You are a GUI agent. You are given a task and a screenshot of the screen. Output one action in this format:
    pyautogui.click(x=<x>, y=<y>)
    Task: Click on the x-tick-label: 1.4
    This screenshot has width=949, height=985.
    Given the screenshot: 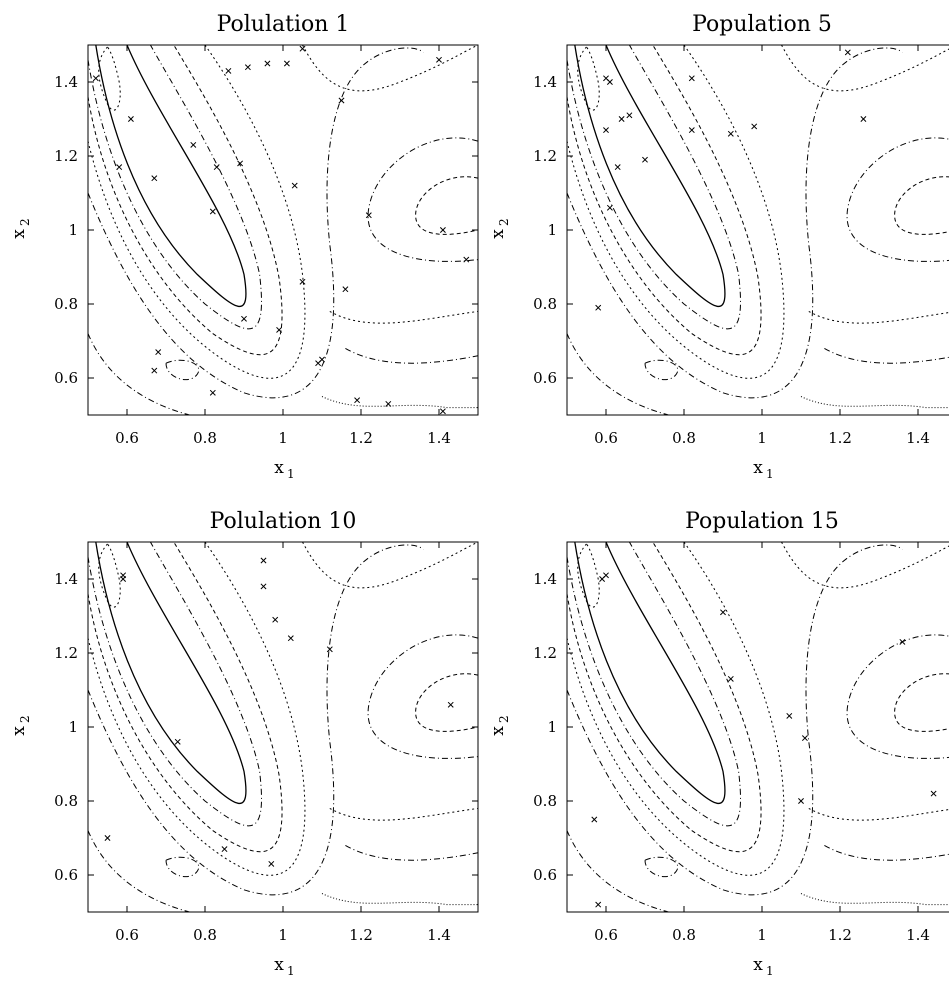 What is the action you would take?
    pyautogui.click(x=918, y=935)
    